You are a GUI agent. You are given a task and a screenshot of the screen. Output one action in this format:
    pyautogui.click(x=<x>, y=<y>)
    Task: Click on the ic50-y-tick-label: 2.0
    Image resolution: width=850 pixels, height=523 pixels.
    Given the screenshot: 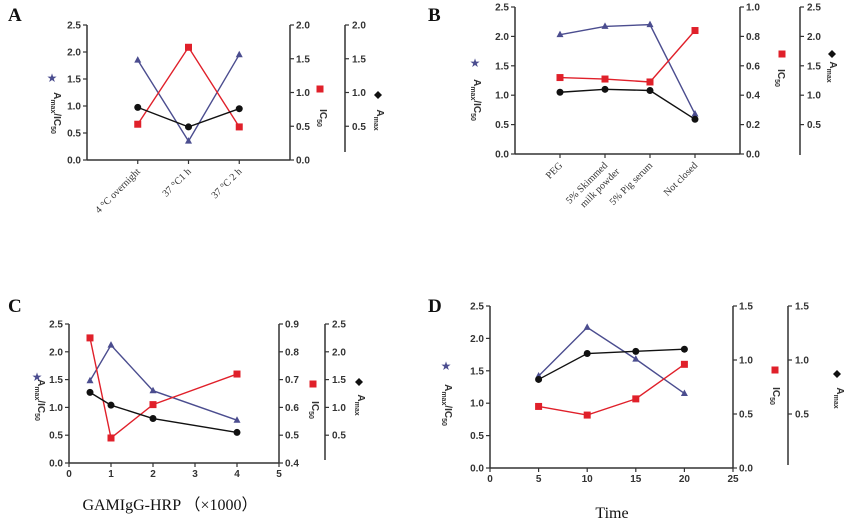 What is the action you would take?
    pyautogui.click(x=303, y=26)
    